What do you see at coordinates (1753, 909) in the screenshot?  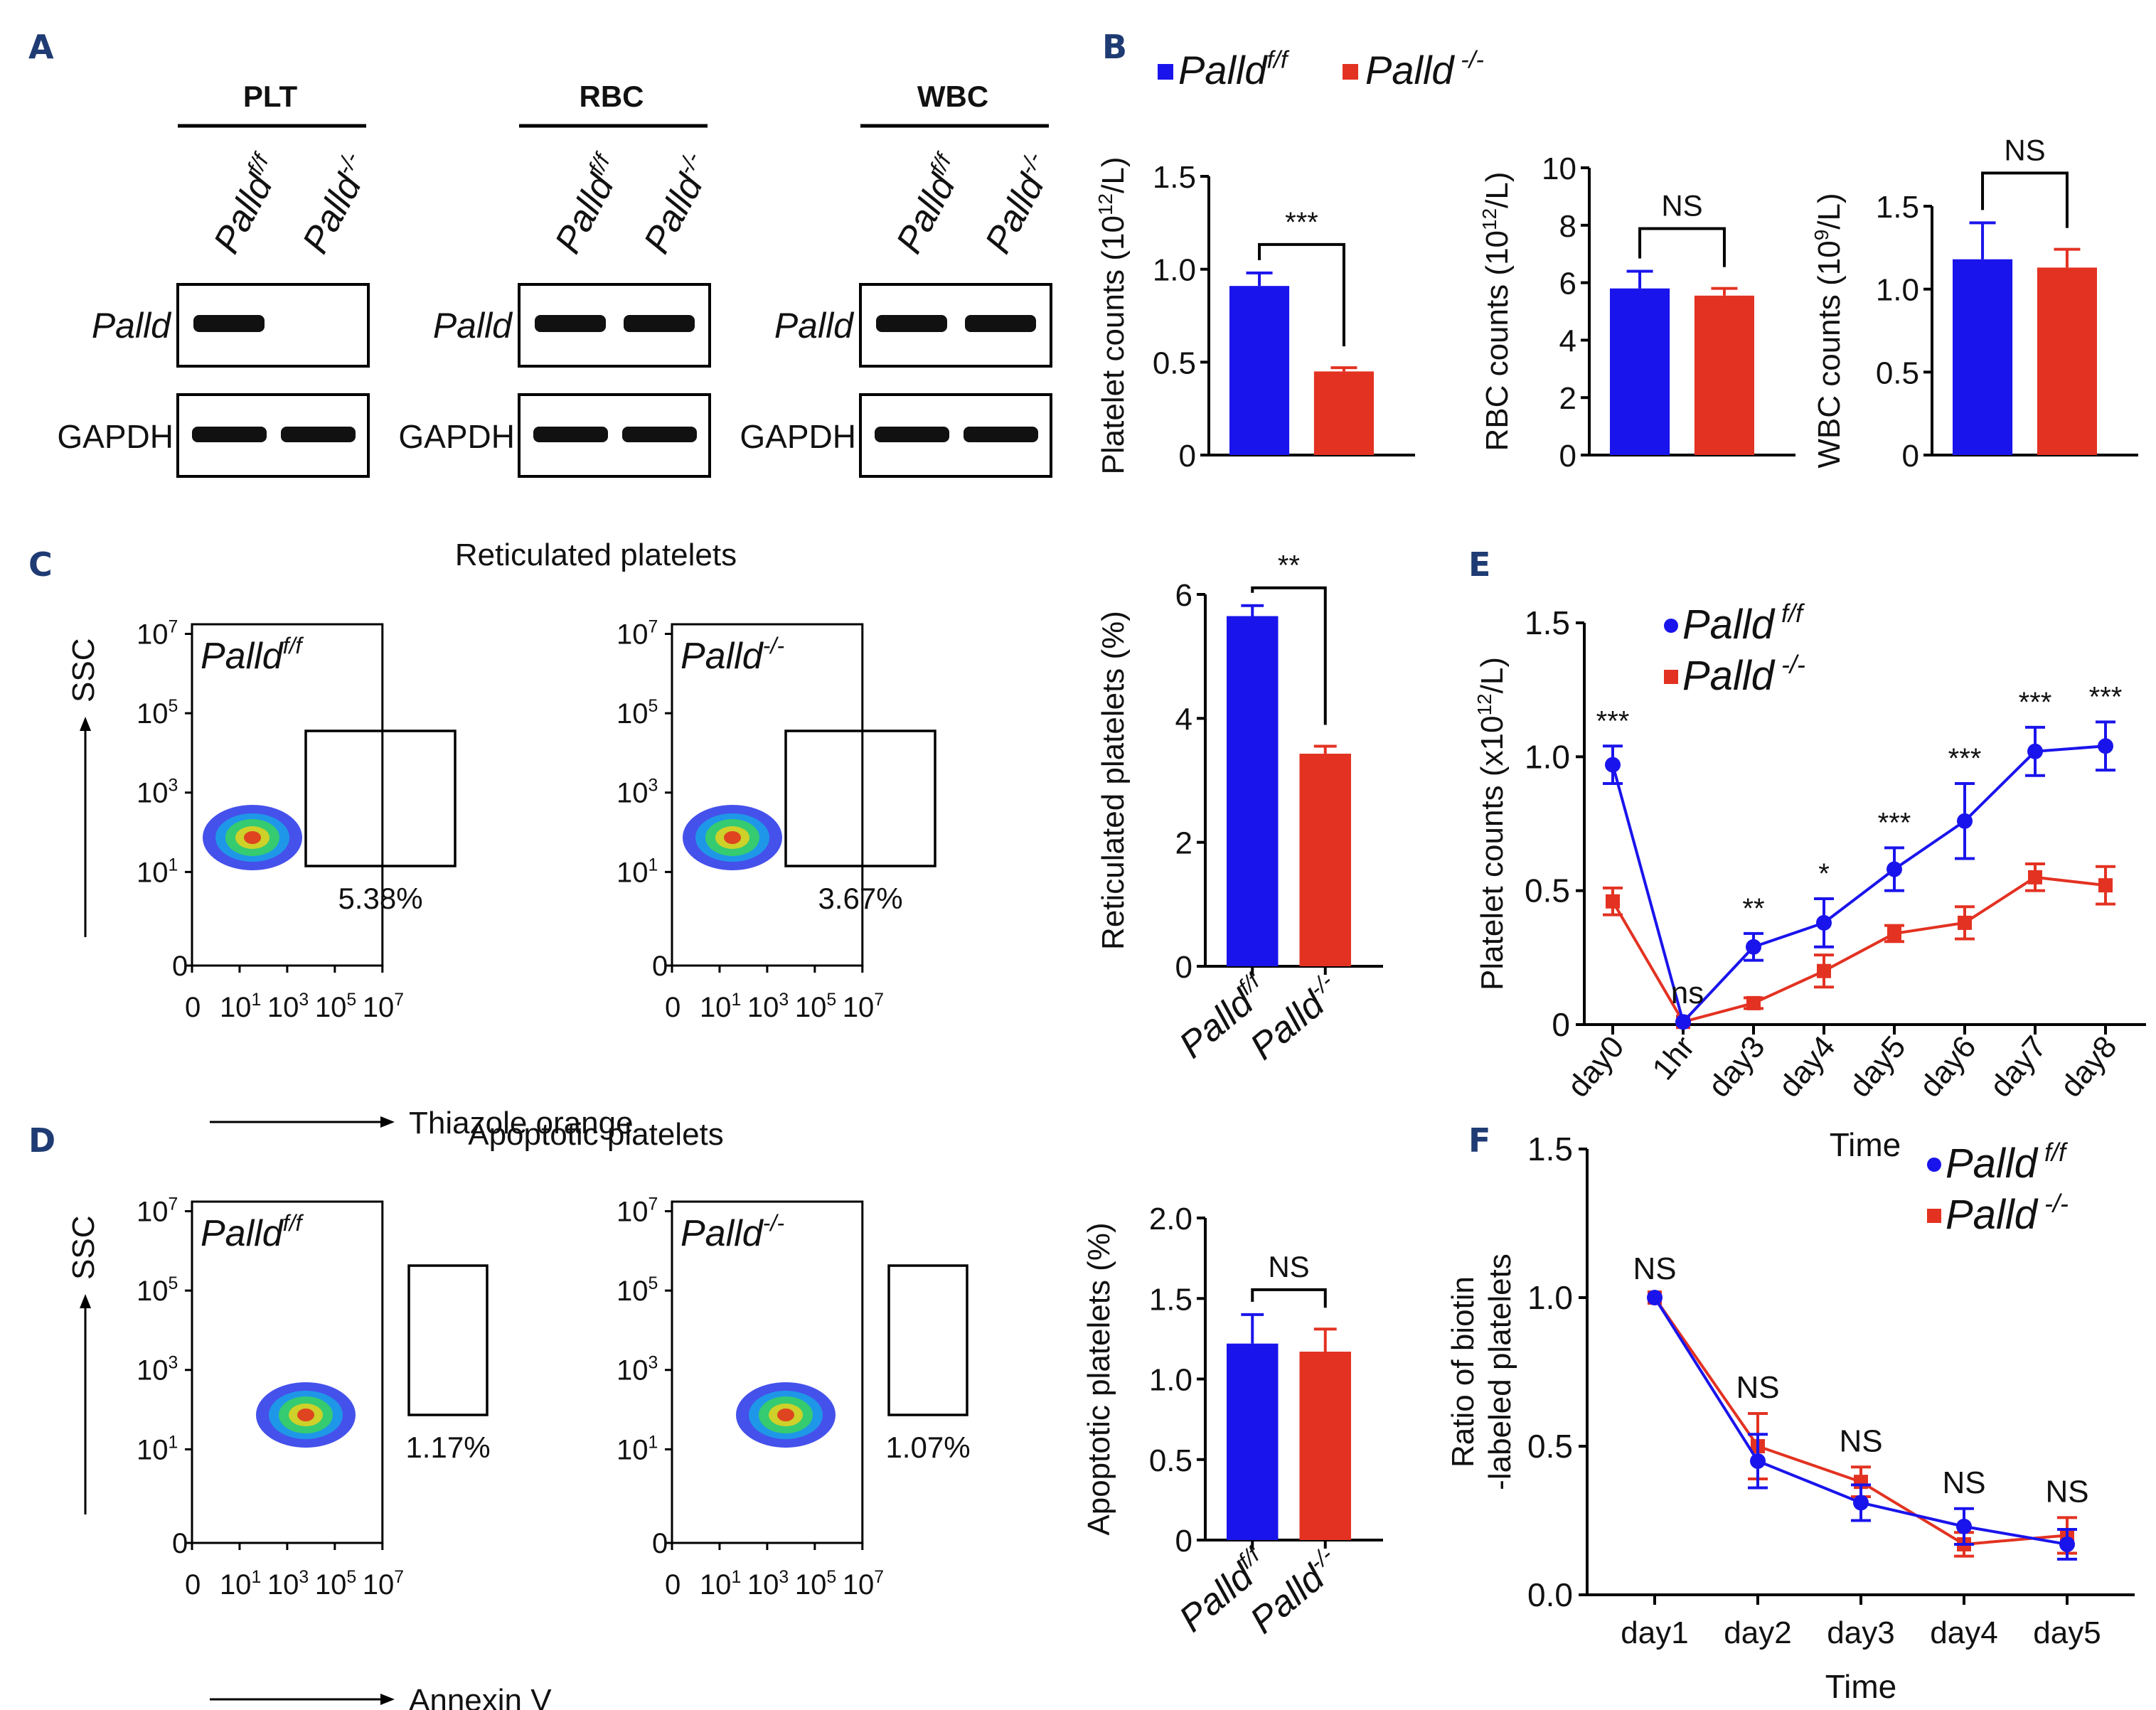 I see `significance-annotation: **` at bounding box center [1753, 909].